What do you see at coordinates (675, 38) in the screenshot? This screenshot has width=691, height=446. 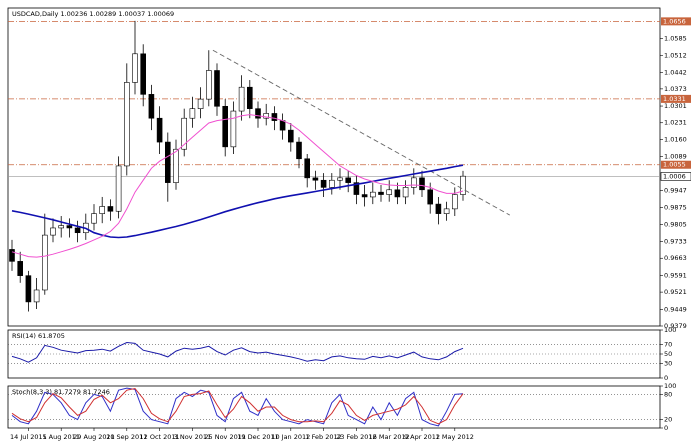 I see `y-tick-label: 1.0585` at bounding box center [675, 38].